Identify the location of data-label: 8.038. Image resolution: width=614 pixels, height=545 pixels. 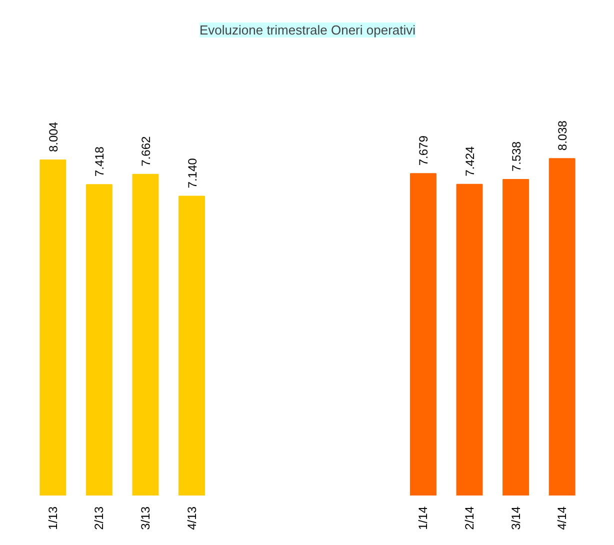
(563, 135).